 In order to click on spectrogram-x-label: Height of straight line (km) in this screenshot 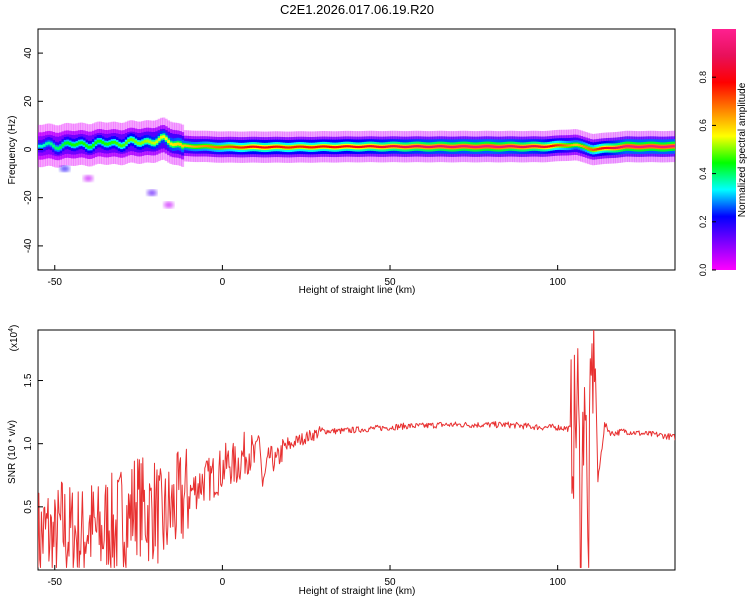, I will do `click(357, 290)`.